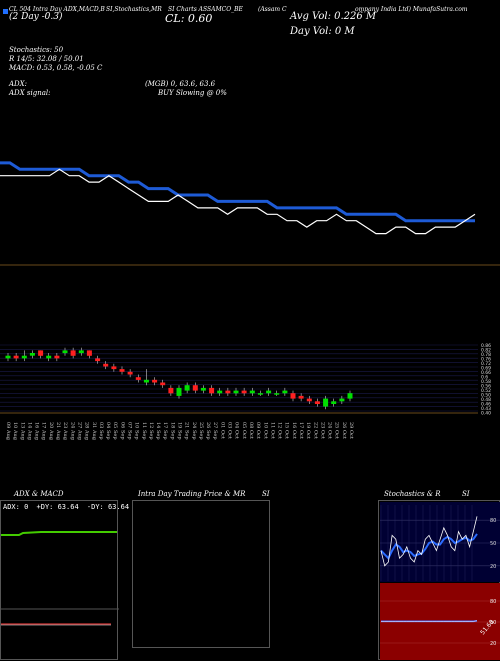  Describe the element at coordinates (237, 192) in the screenshot. I see `moving-average-line` at that location.